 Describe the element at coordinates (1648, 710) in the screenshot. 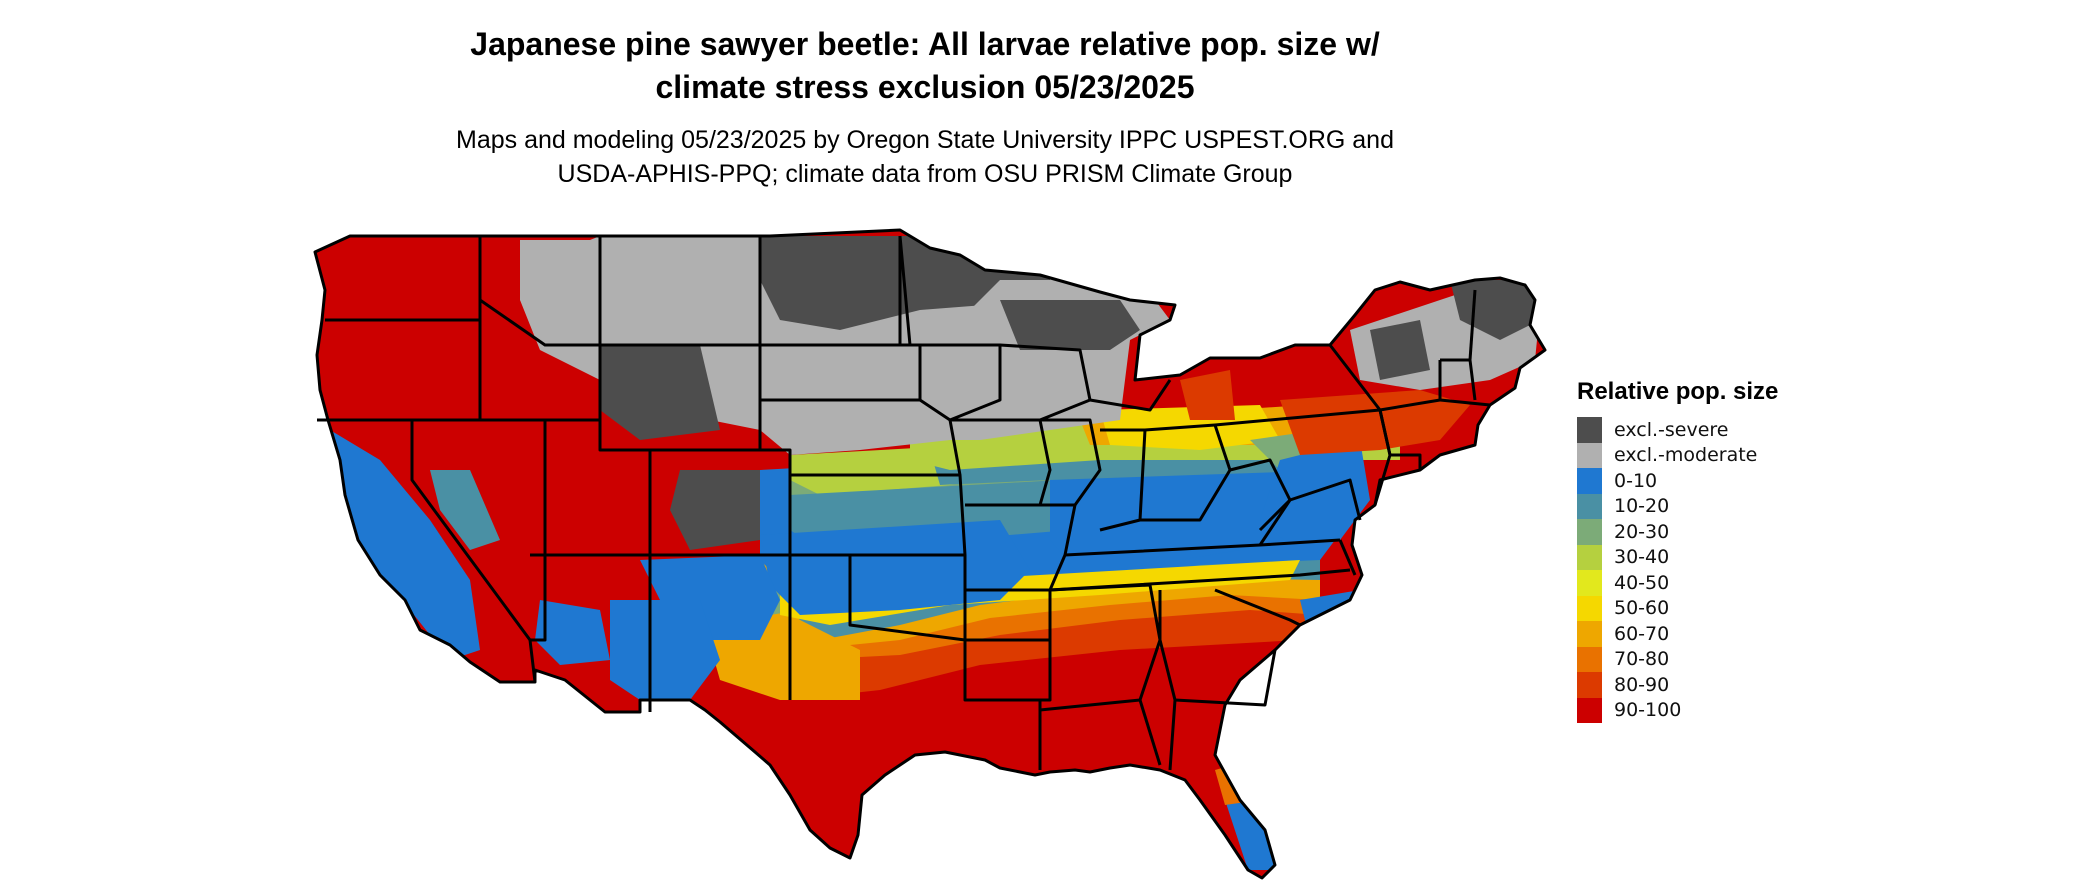

I see `legend-label: 90-100` at that location.